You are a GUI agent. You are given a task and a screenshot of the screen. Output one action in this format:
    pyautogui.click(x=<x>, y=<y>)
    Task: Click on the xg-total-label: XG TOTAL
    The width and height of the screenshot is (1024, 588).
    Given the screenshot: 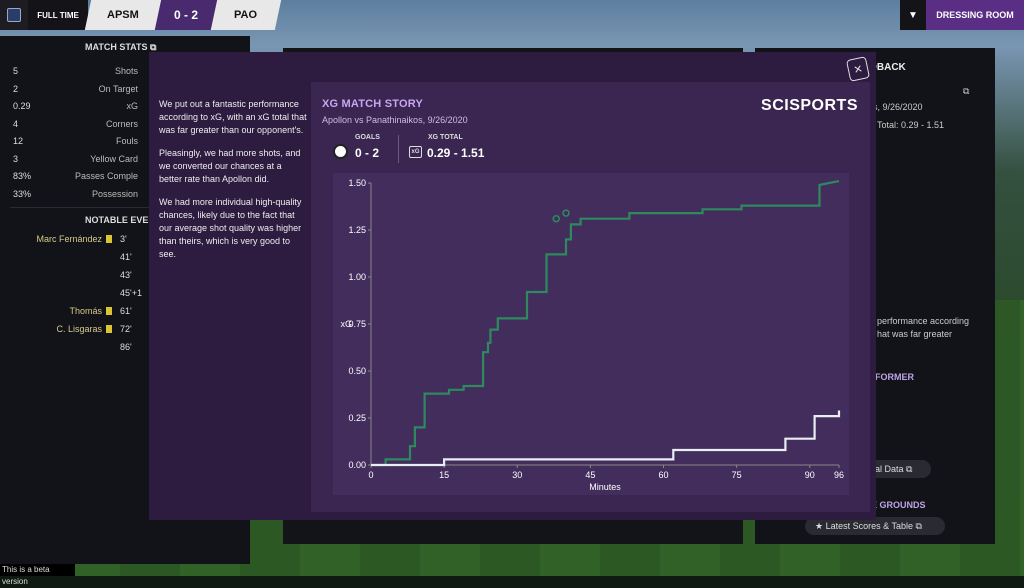 What is the action you would take?
    pyautogui.click(x=445, y=137)
    